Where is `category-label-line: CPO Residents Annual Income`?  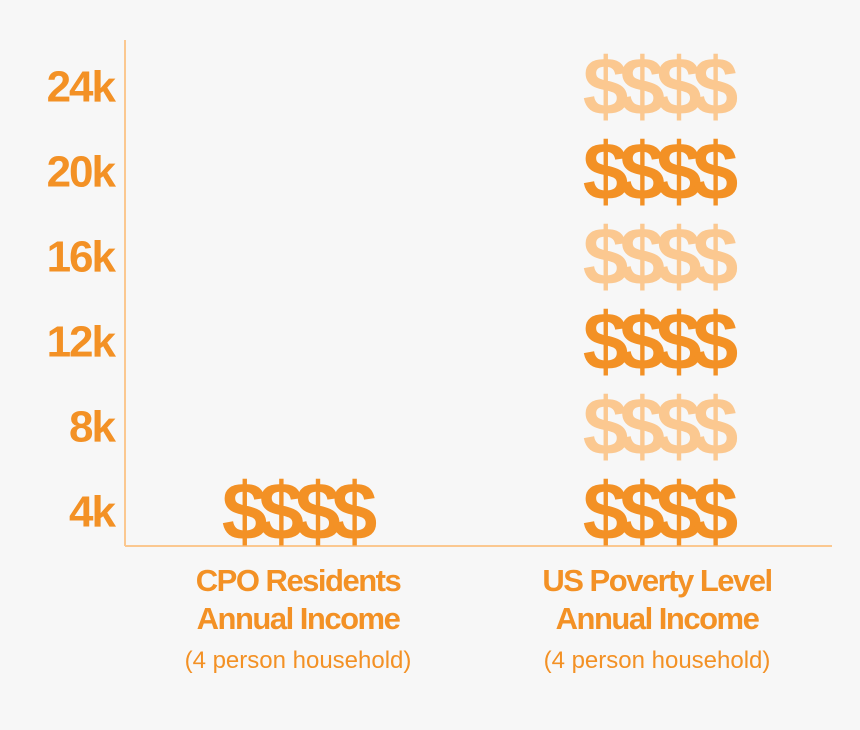
category-label-line: CPO Residents Annual Income is located at coordinates (298, 599).